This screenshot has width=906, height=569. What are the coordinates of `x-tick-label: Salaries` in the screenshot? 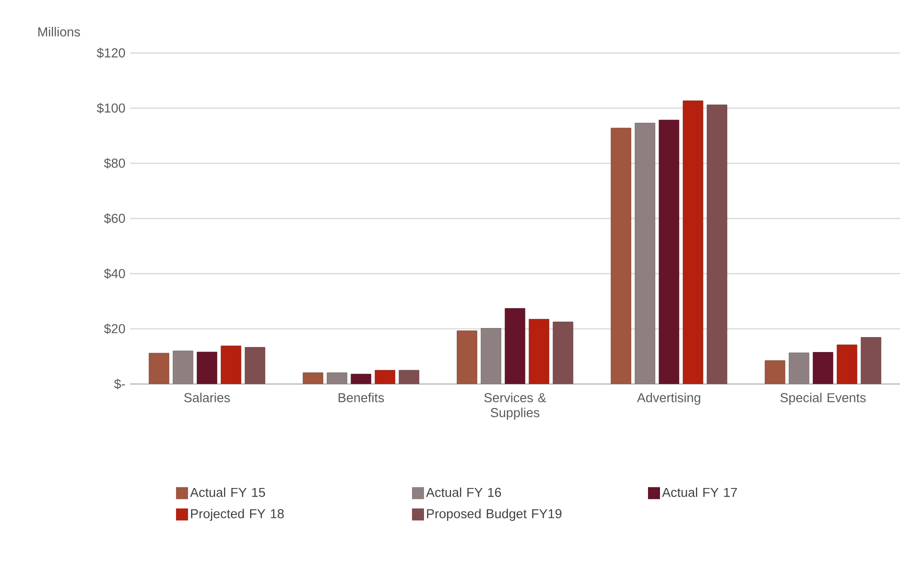 It's located at (207, 397).